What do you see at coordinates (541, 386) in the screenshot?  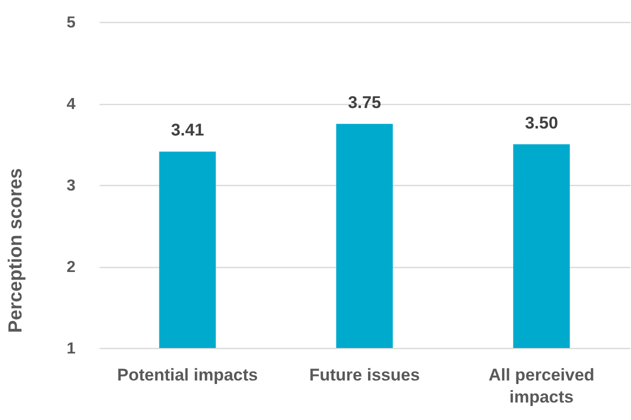 I see `x-tick-label: All perceived impacts` at bounding box center [541, 386].